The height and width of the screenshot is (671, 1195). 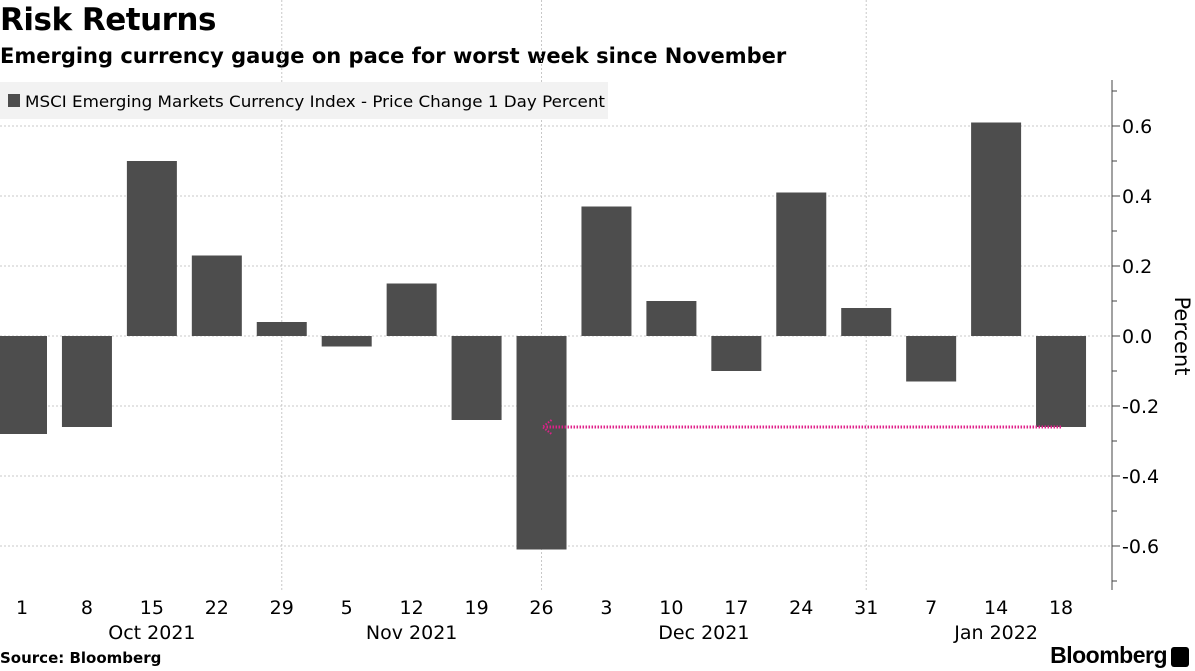 I want to click on x-month-label: Nov 2021, so click(x=411, y=633).